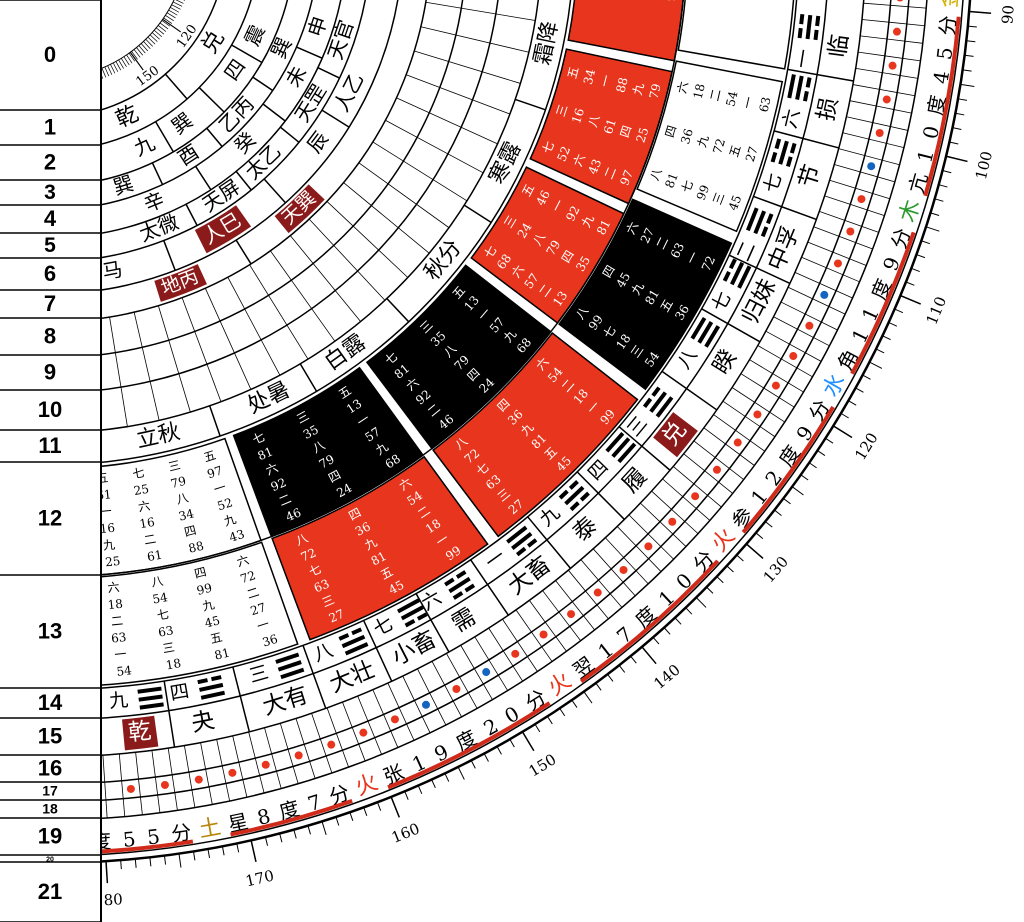 This screenshot has width=1024, height=922. What do you see at coordinates (633, 226) in the screenshot?
I see `palace-token: 六` at bounding box center [633, 226].